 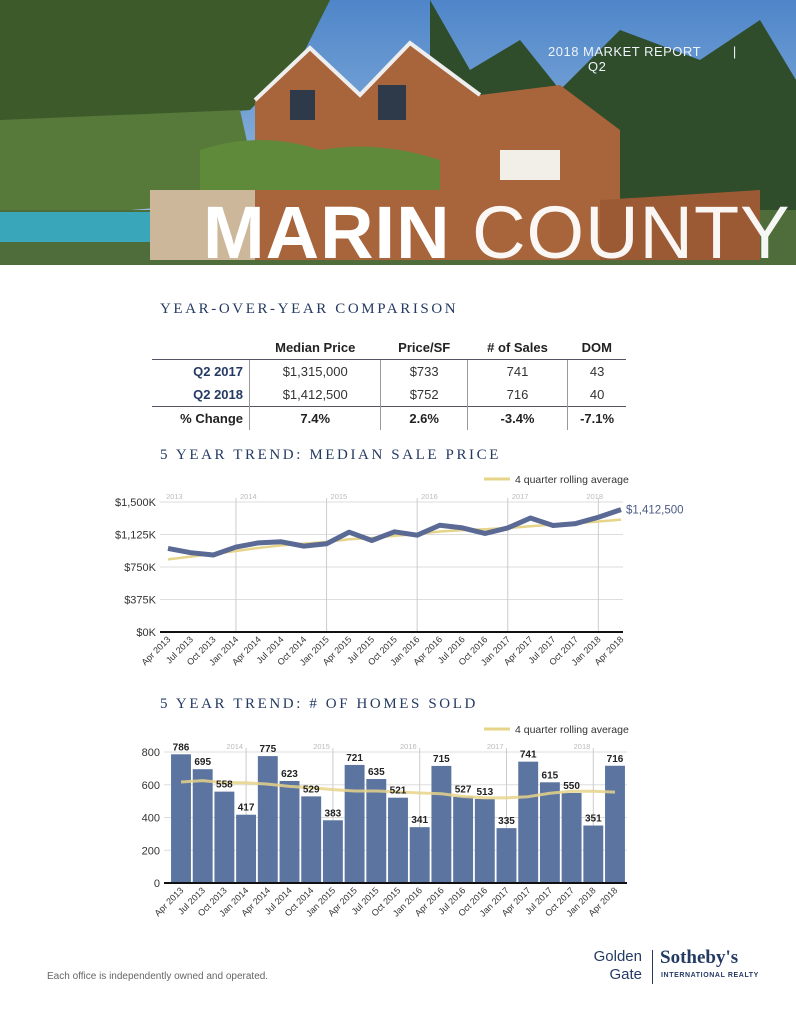 I want to click on row-label: Q2 2017, so click(x=201, y=371).